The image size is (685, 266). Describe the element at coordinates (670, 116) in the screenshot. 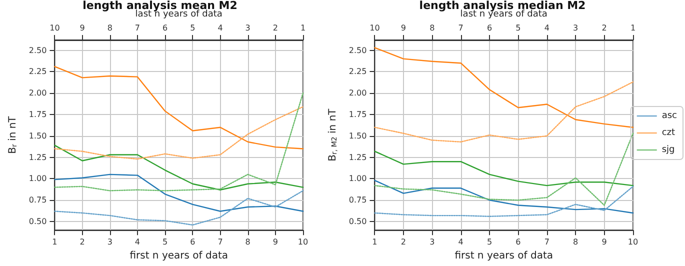

I see `legend-label: asc` at that location.